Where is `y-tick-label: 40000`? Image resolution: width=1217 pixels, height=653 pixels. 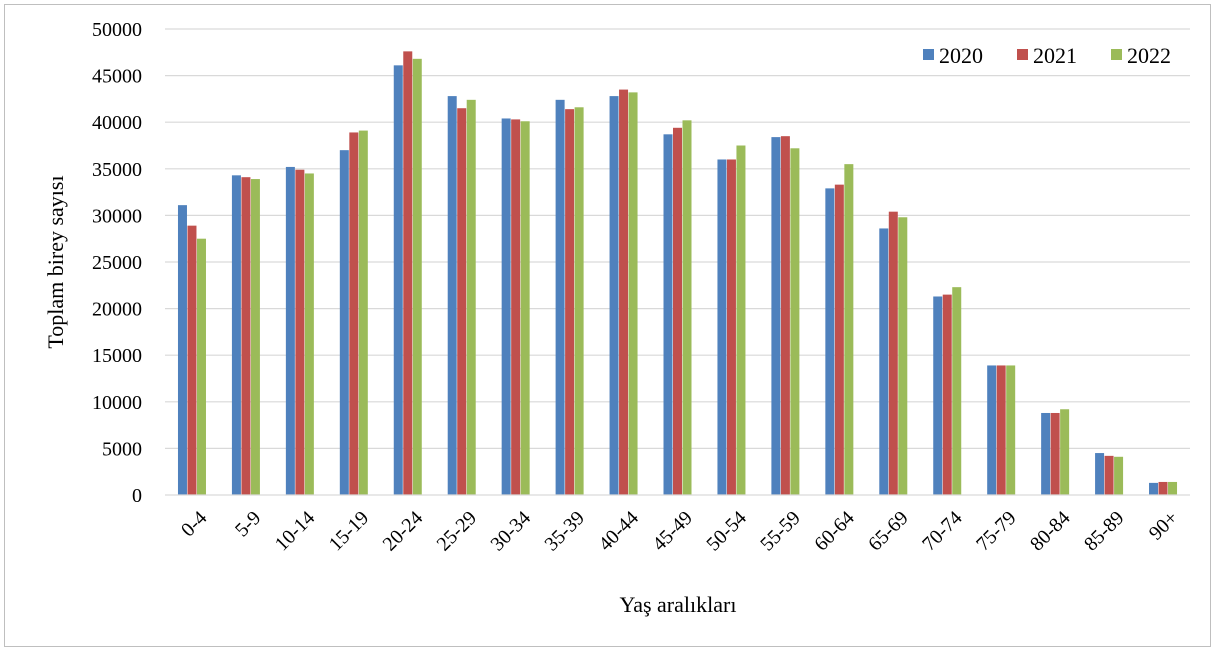 y-tick-label: 40000 is located at coordinates (117, 123).